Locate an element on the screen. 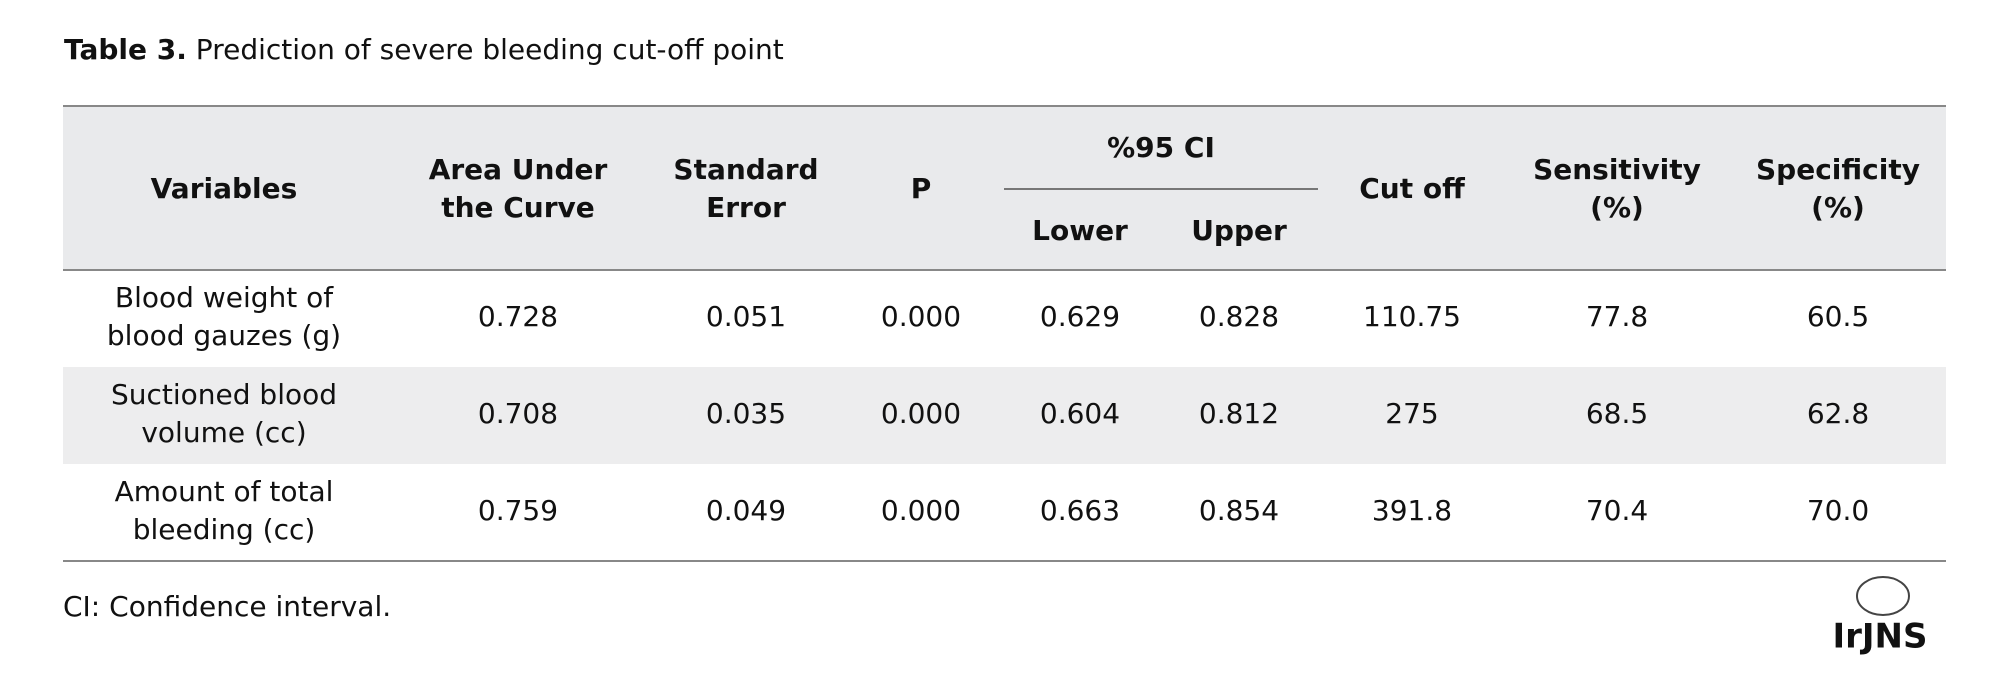 This screenshot has width=2000, height=676. cell: 68.5 is located at coordinates (1617, 413).